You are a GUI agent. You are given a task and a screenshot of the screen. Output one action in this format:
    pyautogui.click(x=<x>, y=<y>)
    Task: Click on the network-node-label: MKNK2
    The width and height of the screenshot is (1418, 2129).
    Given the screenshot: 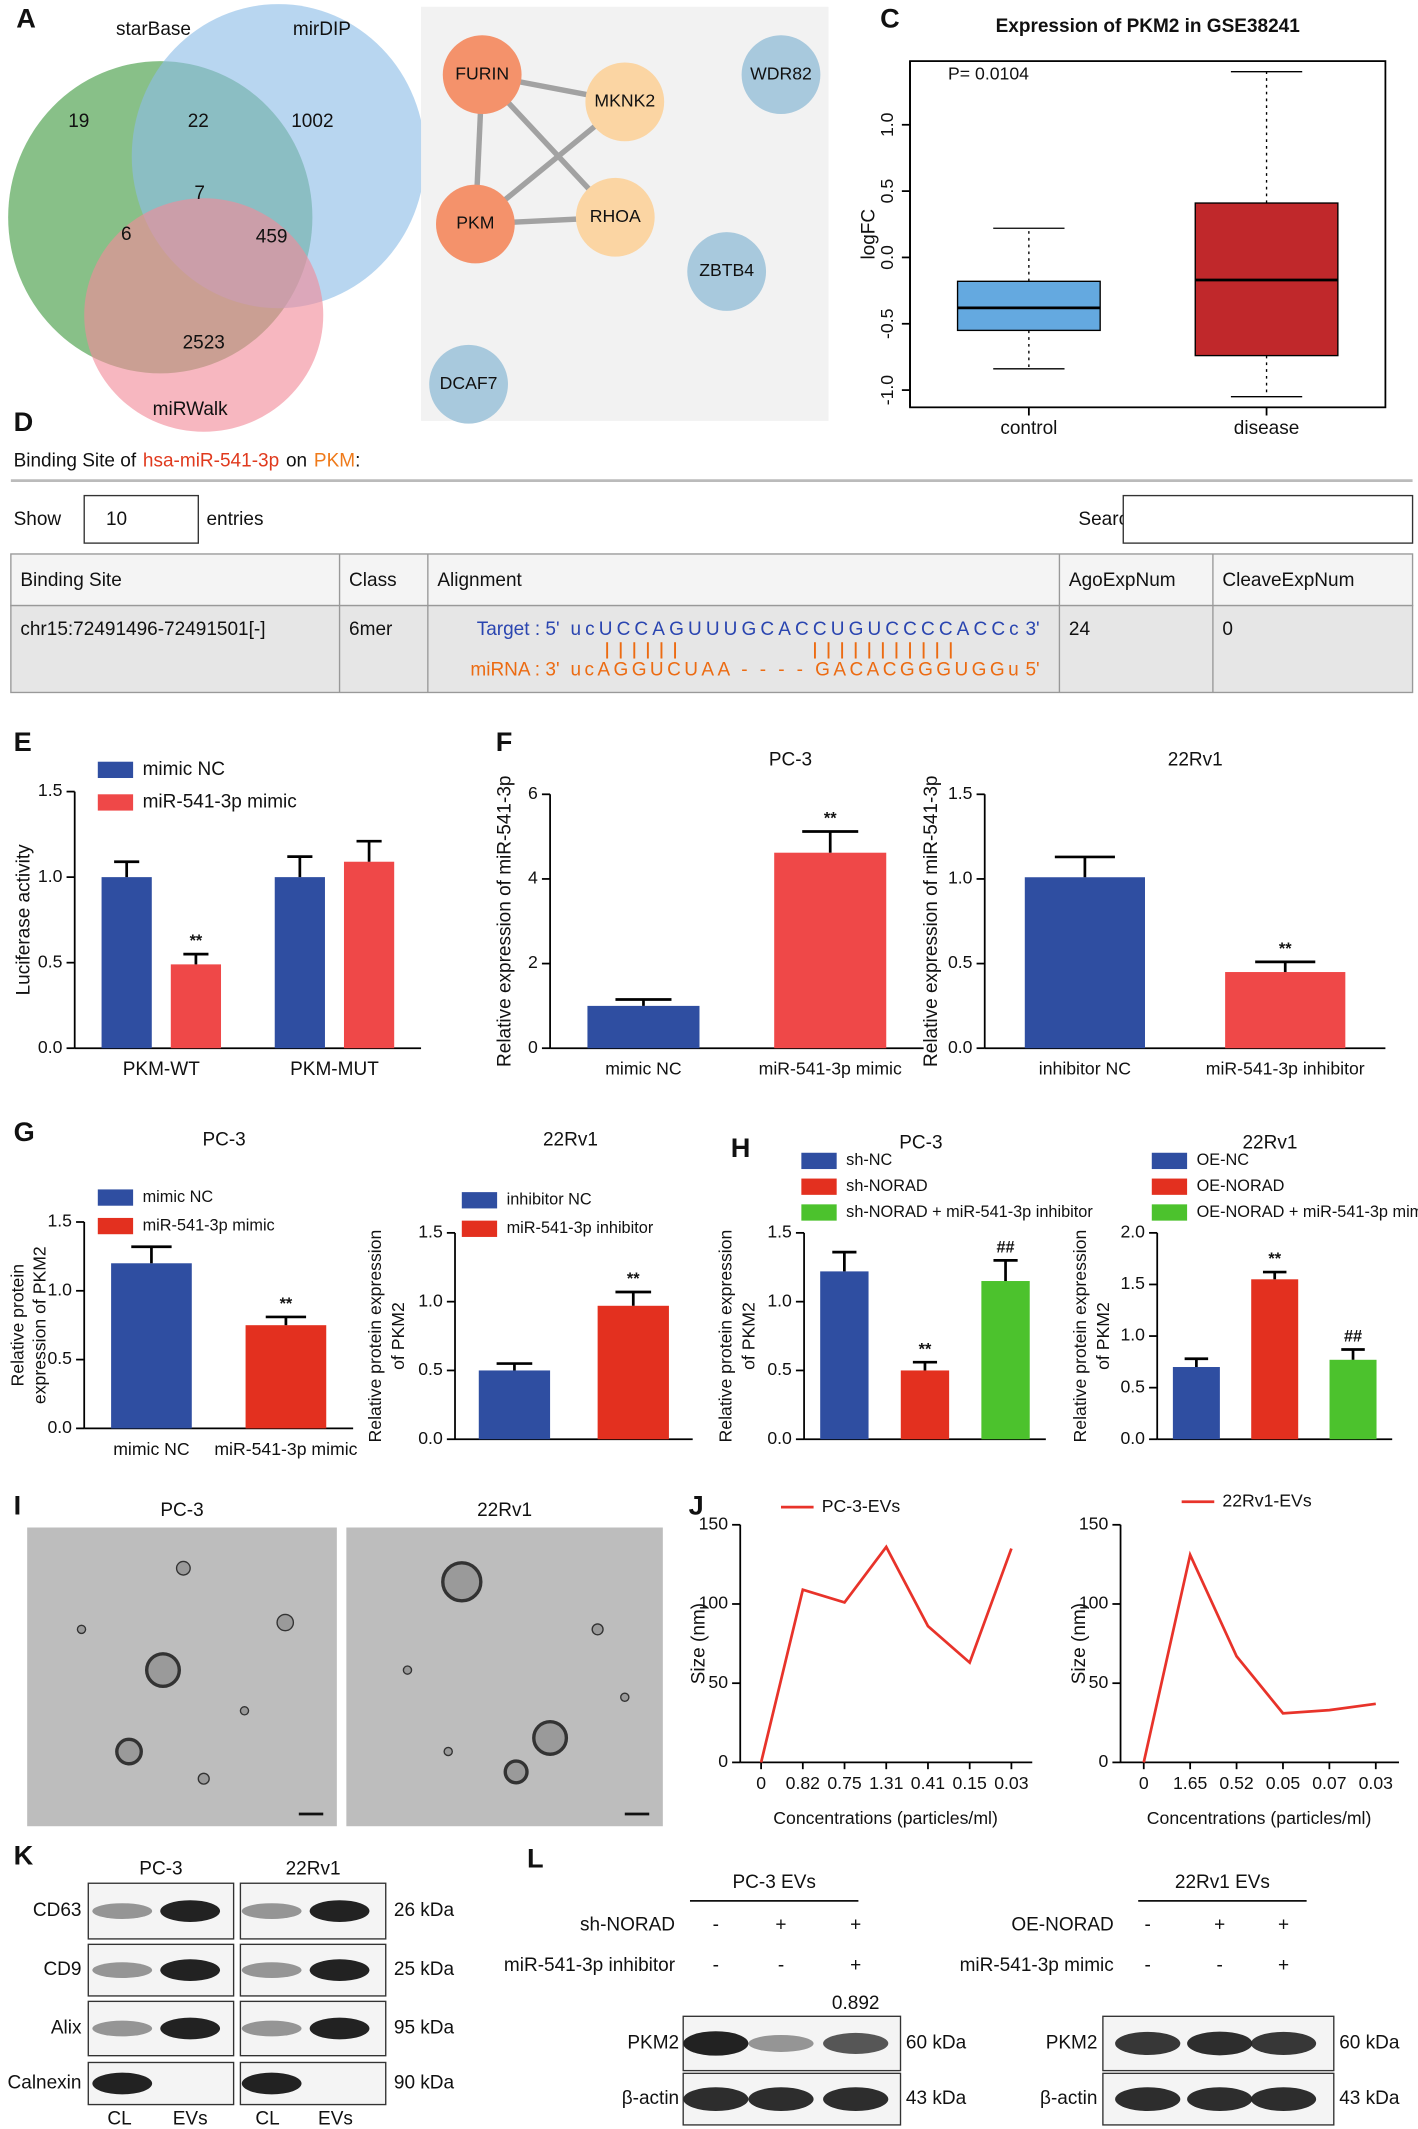 What is the action you would take?
    pyautogui.click(x=624, y=100)
    